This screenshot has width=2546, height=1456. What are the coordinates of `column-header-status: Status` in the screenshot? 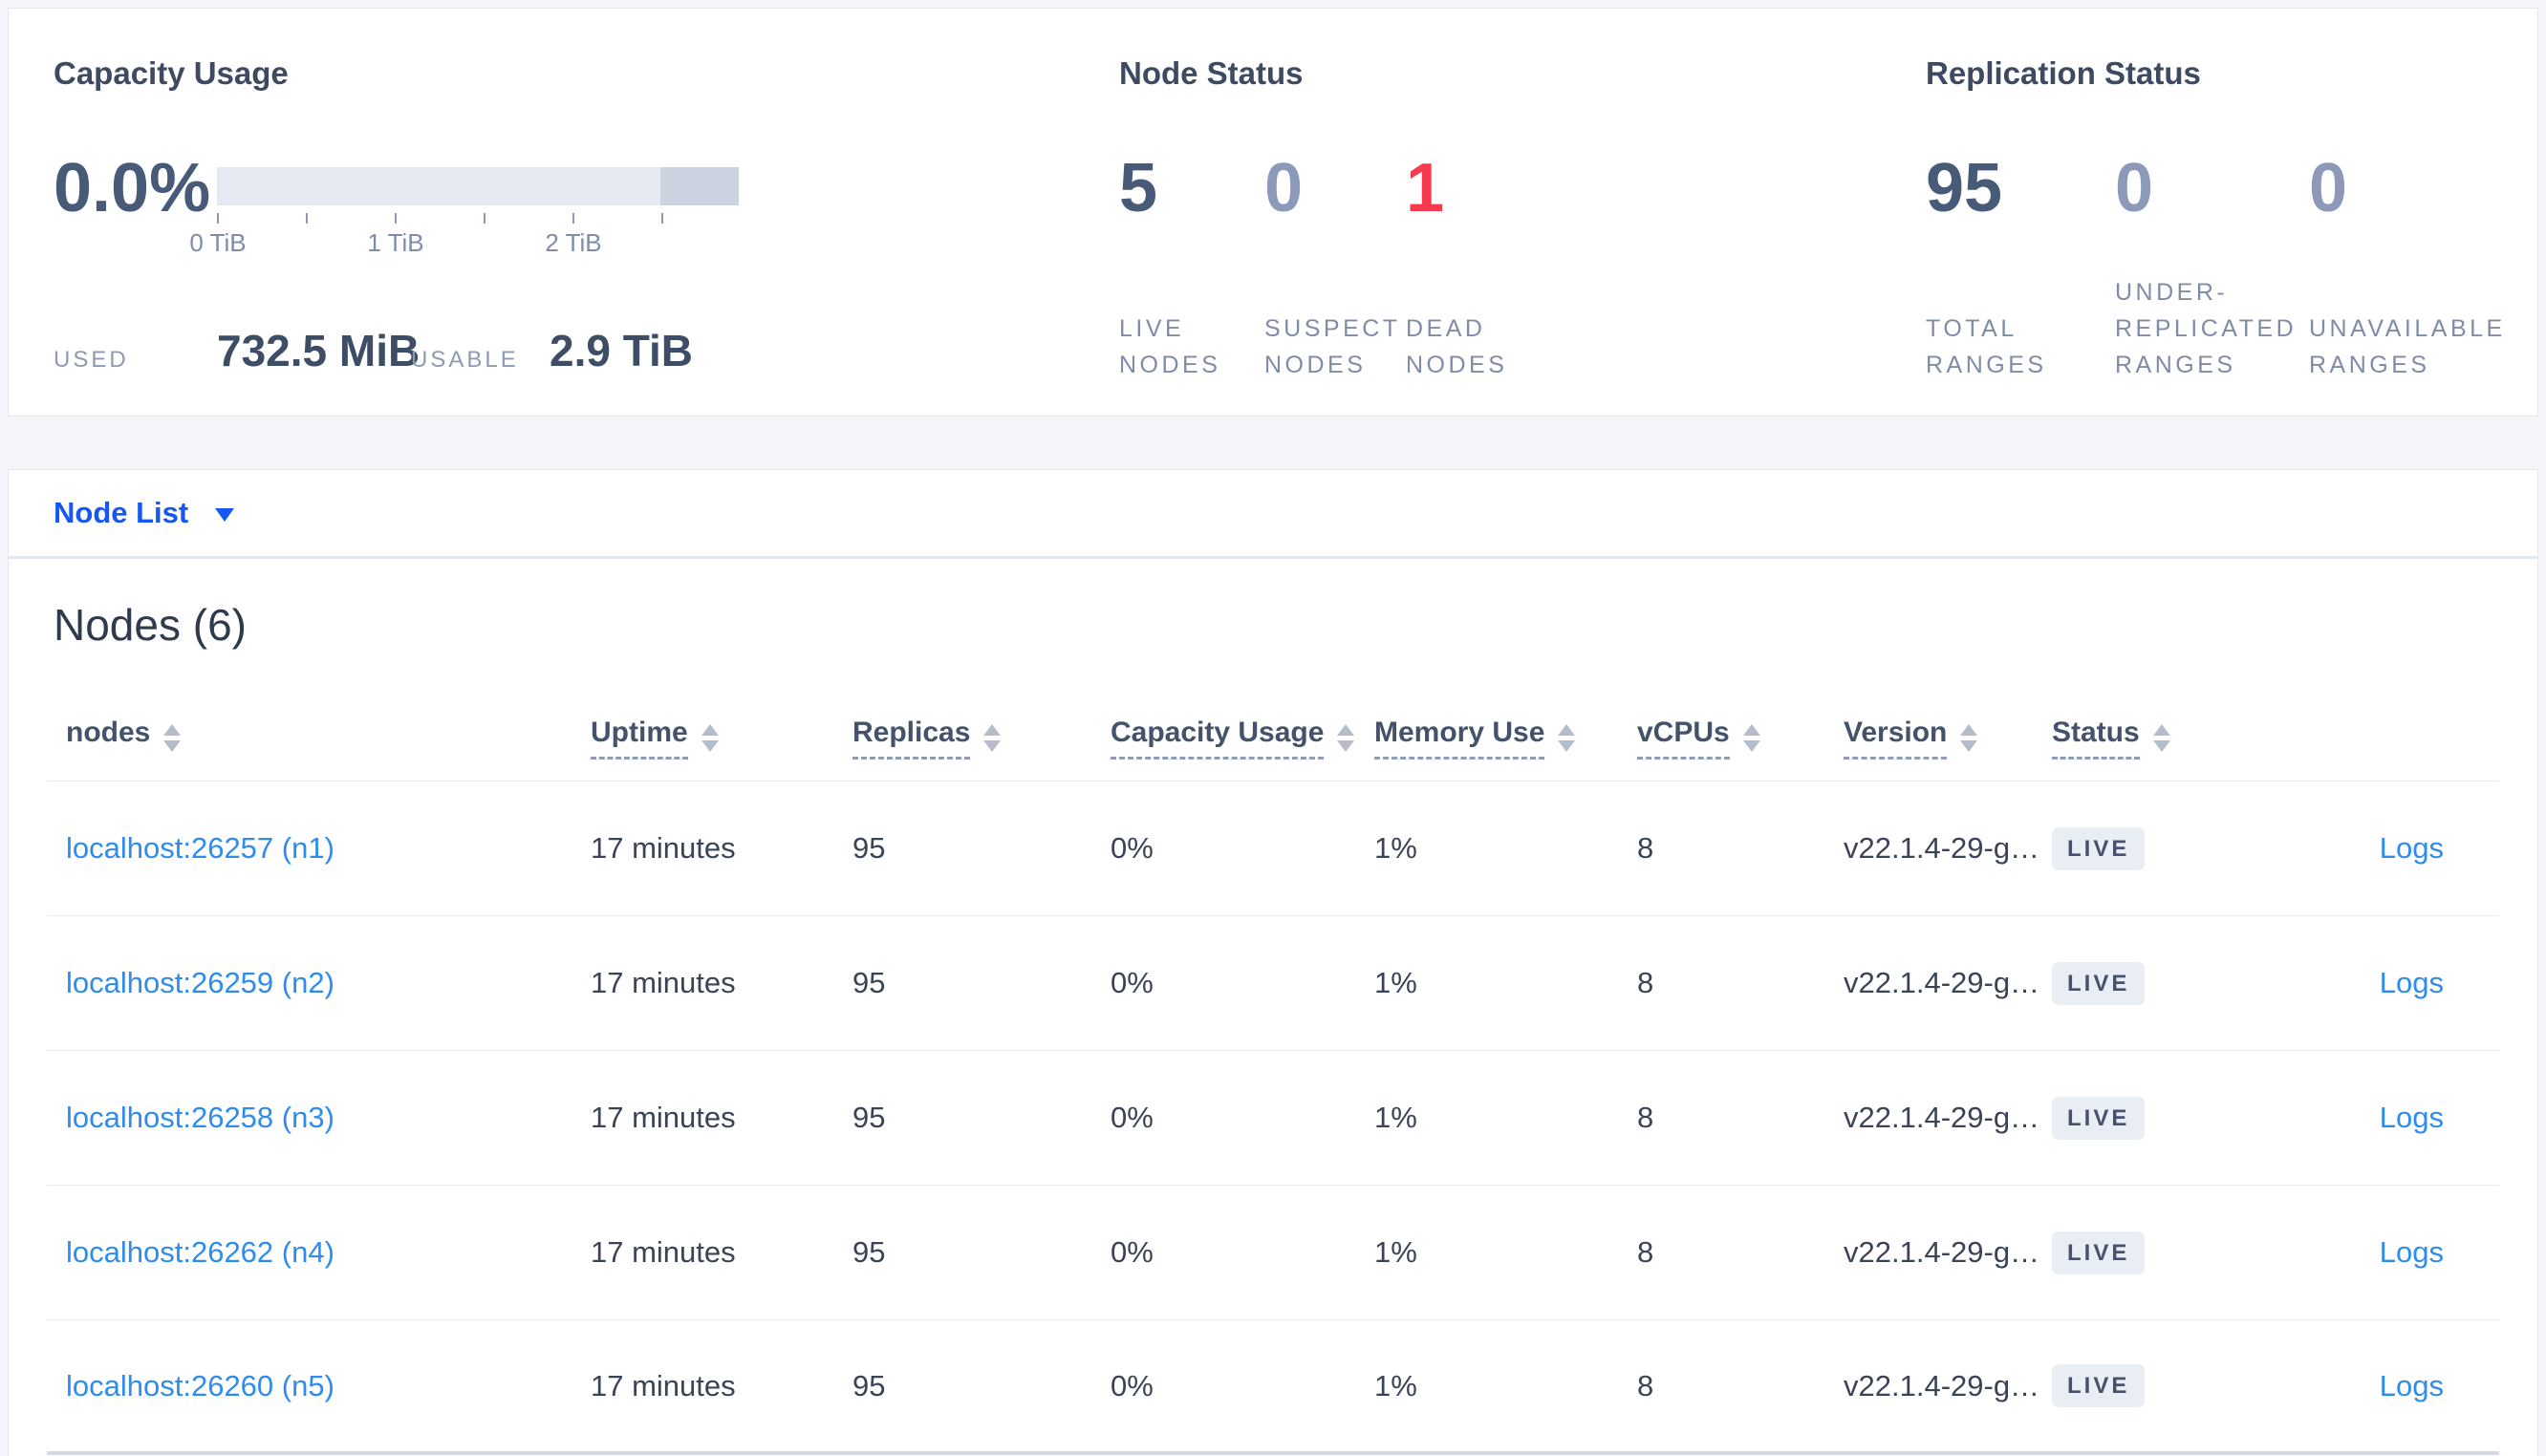 It's located at (2154, 738).